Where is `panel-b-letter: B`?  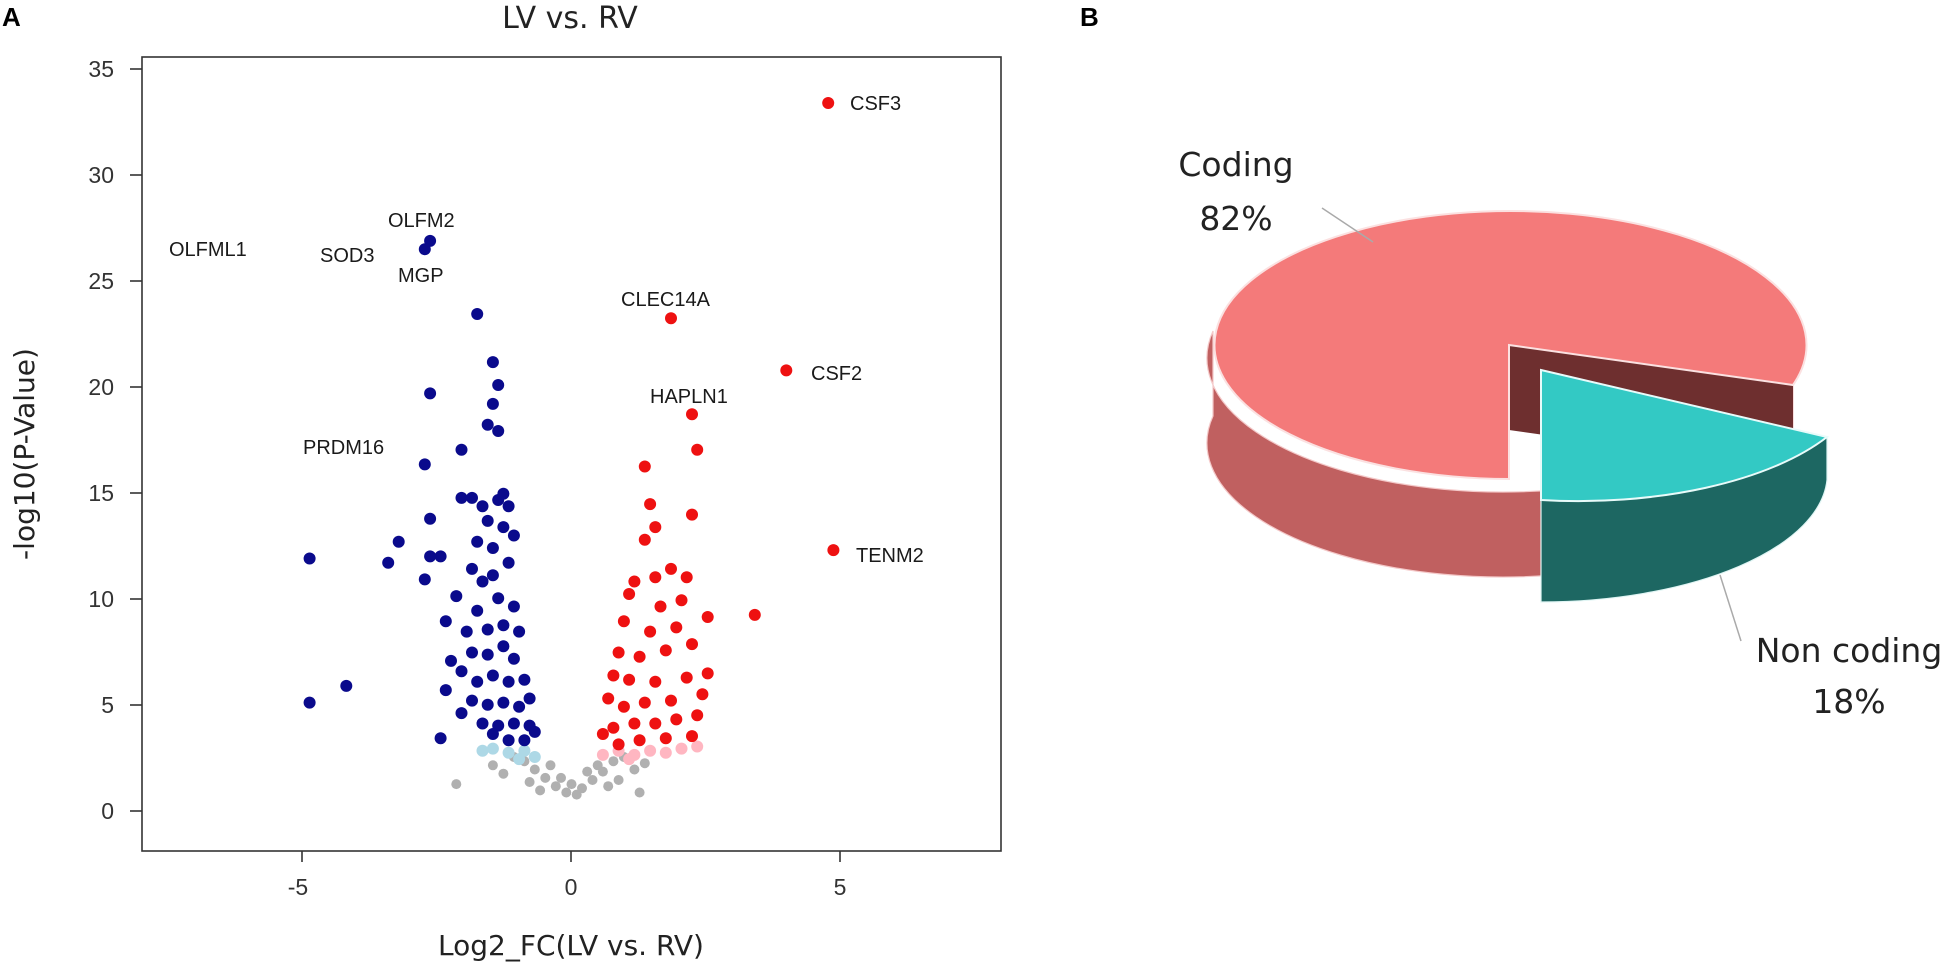
panel-b-letter: B is located at coordinates (1089, 17).